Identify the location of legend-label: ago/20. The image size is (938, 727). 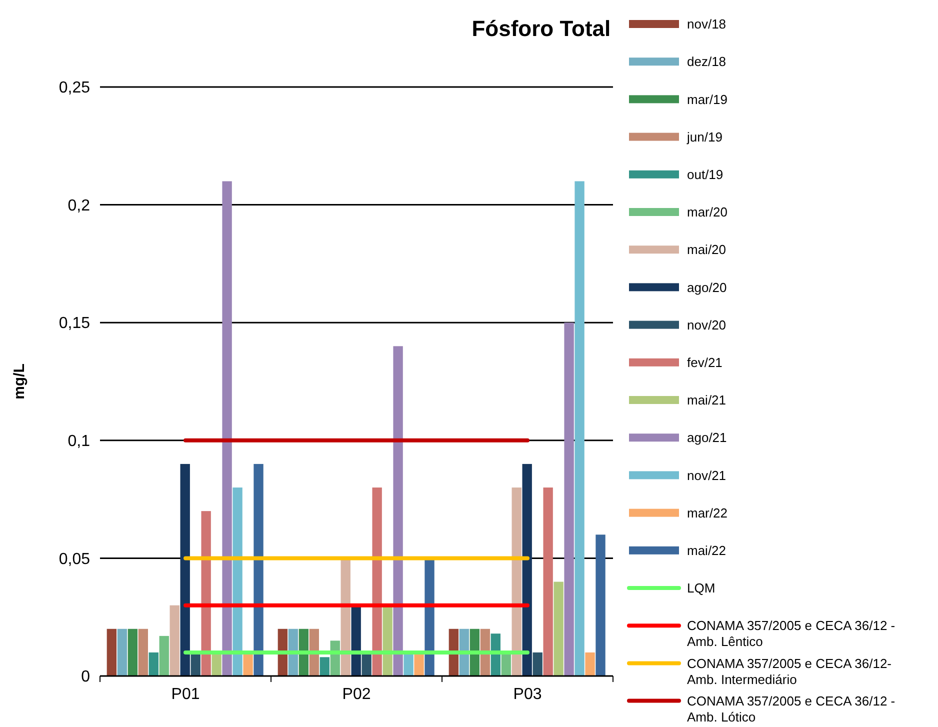
(707, 287).